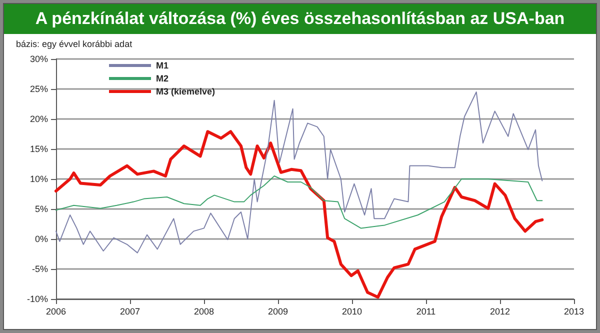  I want to click on y-tick-label: 0%, so click(41, 239).